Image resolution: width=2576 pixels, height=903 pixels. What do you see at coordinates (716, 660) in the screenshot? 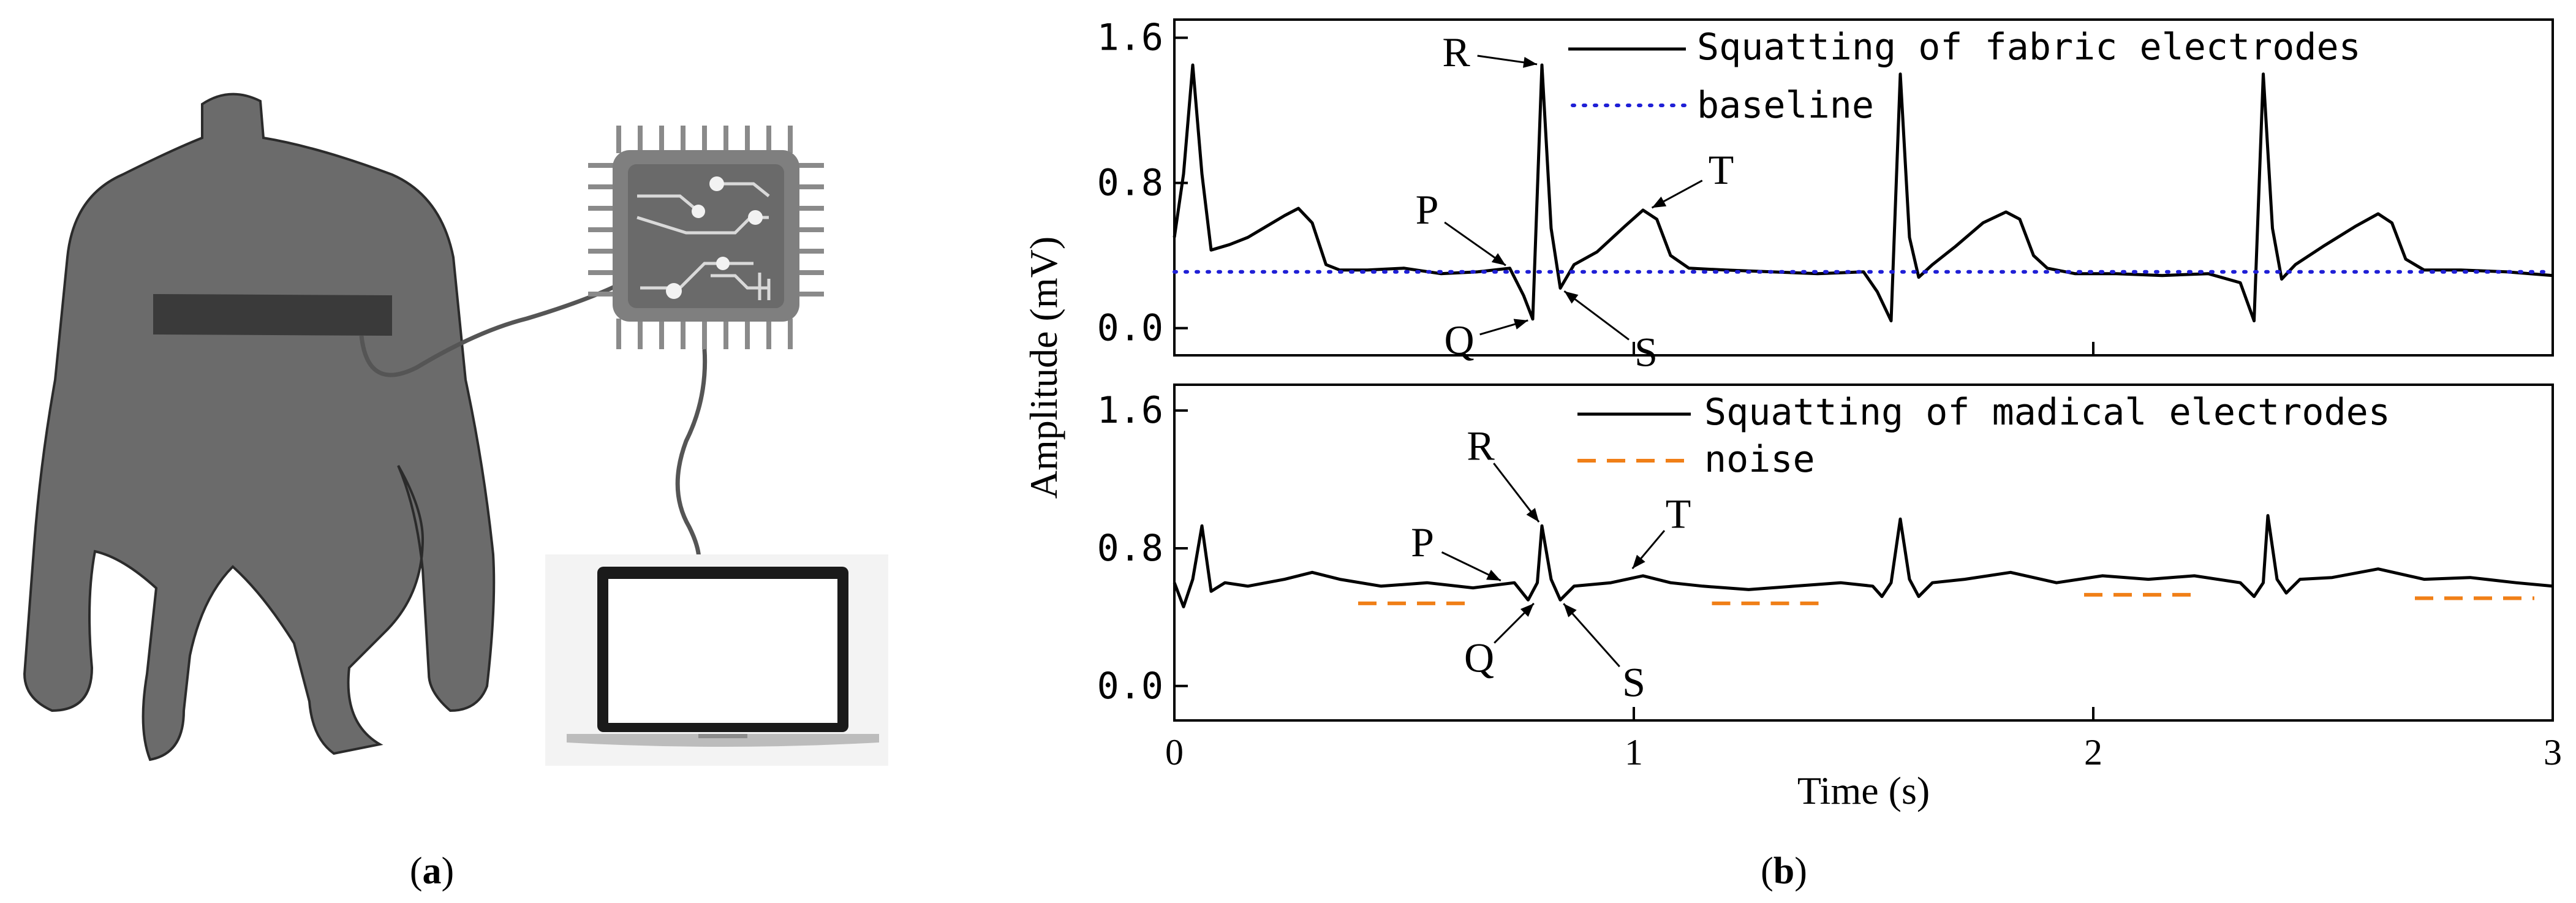
I see `laptop-icon` at bounding box center [716, 660].